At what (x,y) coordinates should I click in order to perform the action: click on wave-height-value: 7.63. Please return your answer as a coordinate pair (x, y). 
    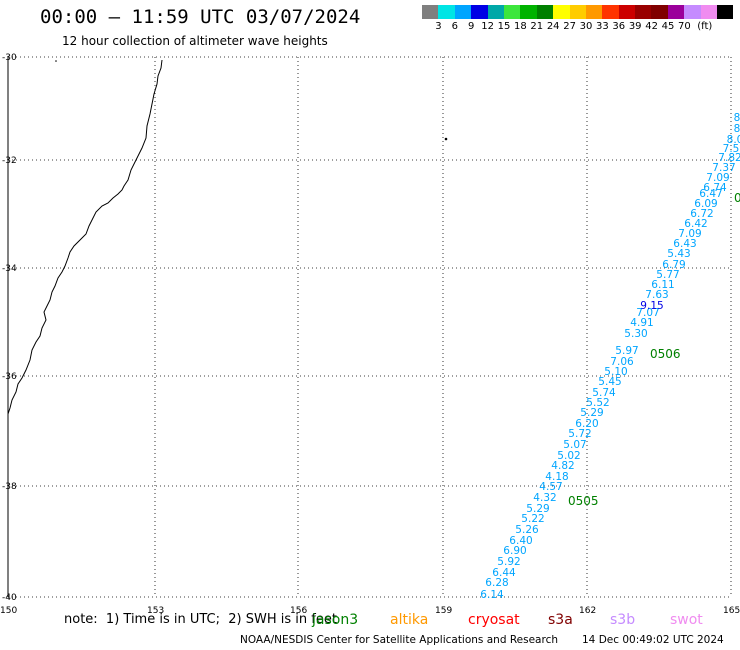
    Looking at the image, I should click on (656, 295).